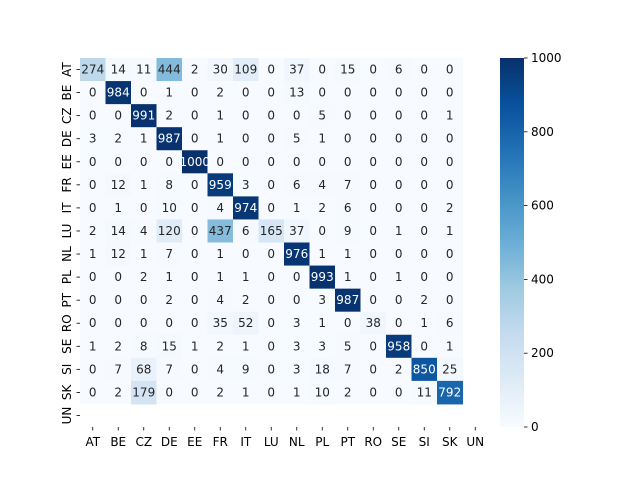 The width and height of the screenshot is (640, 480). What do you see at coordinates (246, 369) in the screenshot?
I see `cell-value-label: 9` at bounding box center [246, 369].